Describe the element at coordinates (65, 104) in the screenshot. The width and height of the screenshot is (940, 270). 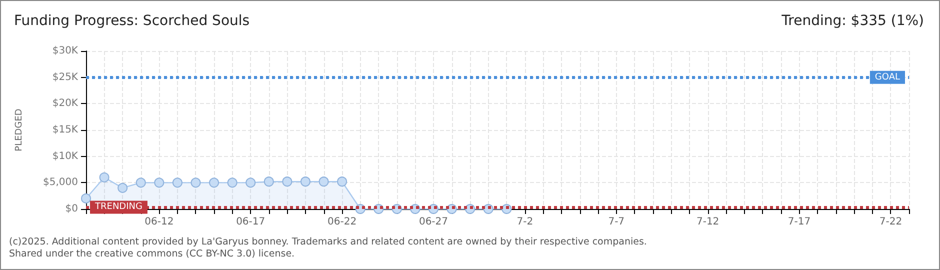
I see `y-tick-label: $20K` at that location.